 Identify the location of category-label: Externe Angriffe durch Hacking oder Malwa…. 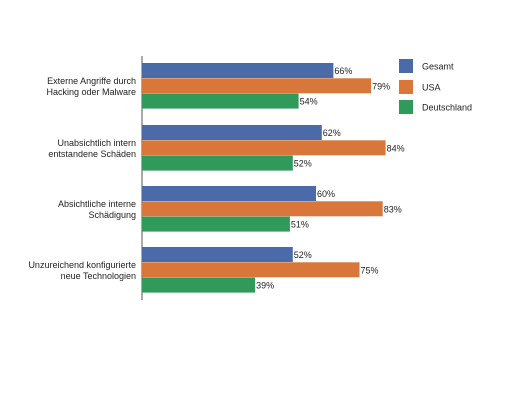
(91, 86).